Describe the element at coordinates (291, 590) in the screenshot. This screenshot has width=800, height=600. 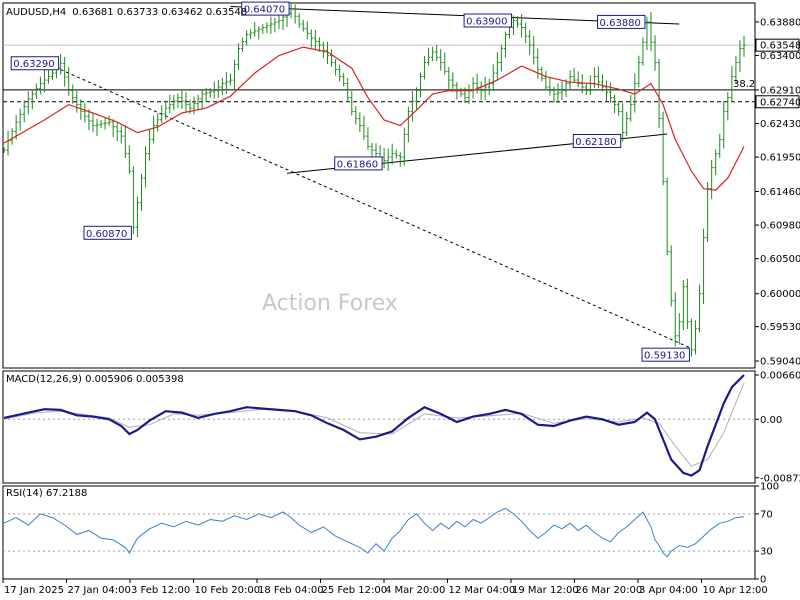
I see `x-tick-label: 18 Feb 04:00` at that location.